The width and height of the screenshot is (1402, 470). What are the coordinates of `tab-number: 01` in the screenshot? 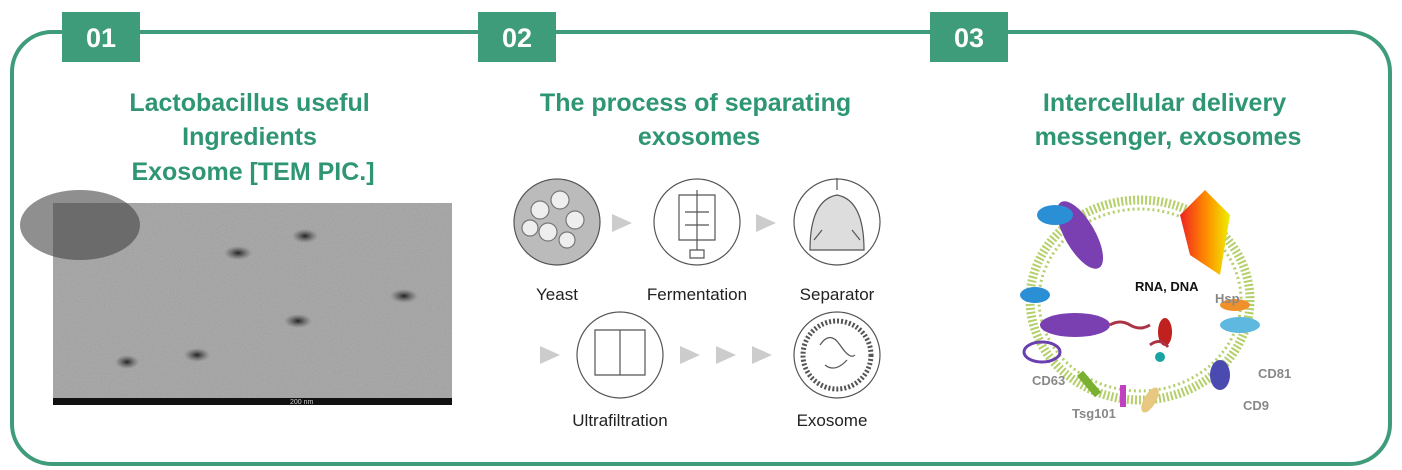 It's located at (101, 38).